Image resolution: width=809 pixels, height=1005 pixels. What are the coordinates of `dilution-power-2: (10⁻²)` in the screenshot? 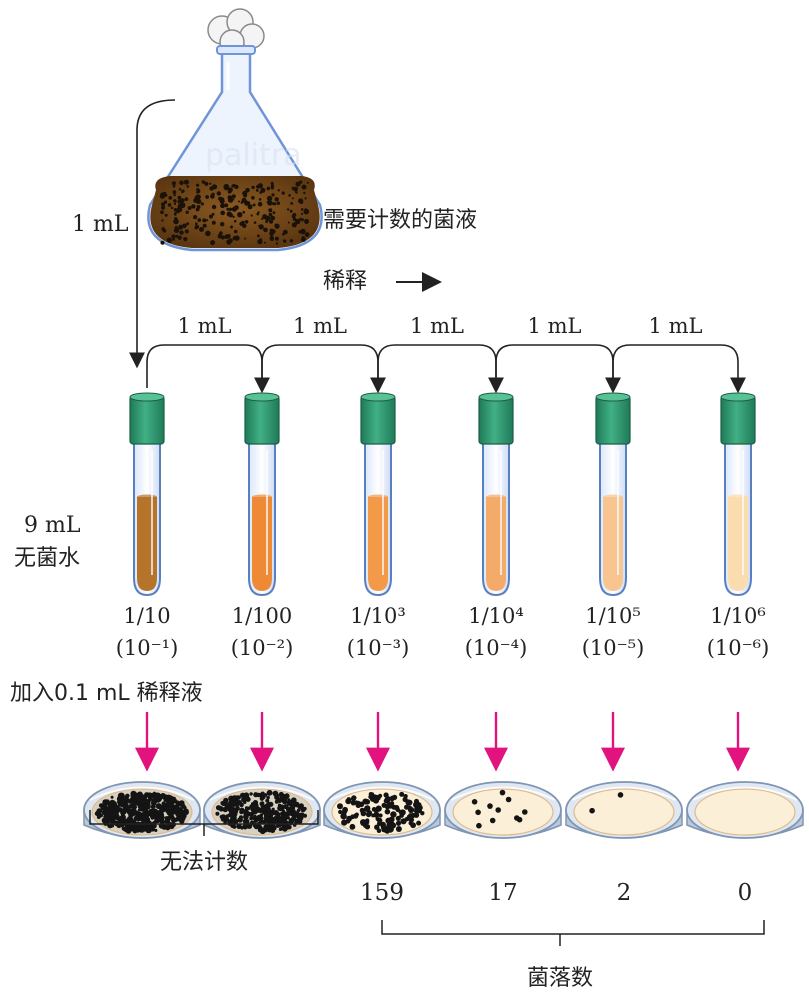 It's located at (262, 648).